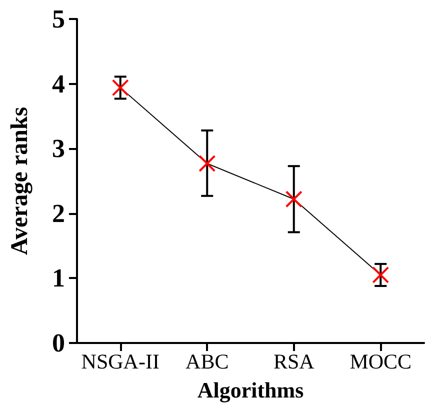  What do you see at coordinates (20, 181) in the screenshot?
I see `y-axis-title: Average ranks` at bounding box center [20, 181].